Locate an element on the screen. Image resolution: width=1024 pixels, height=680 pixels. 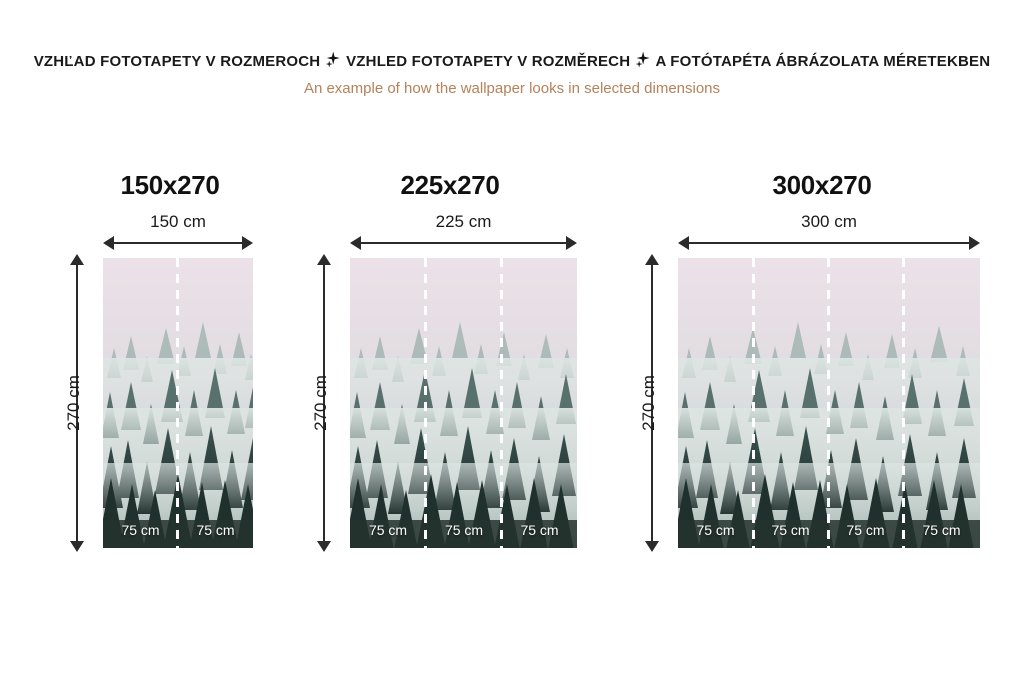
panel-width-label: 225 cm is located at coordinates (463, 221).